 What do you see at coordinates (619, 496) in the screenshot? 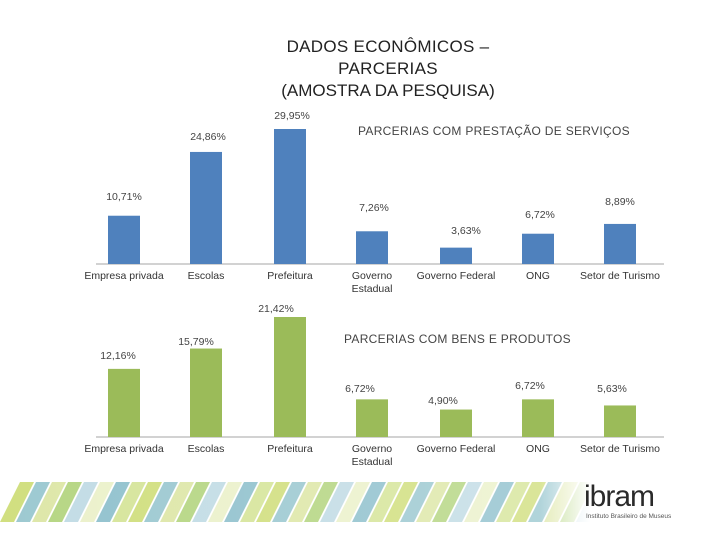
I see `logo-wordmark: ibram` at bounding box center [619, 496].